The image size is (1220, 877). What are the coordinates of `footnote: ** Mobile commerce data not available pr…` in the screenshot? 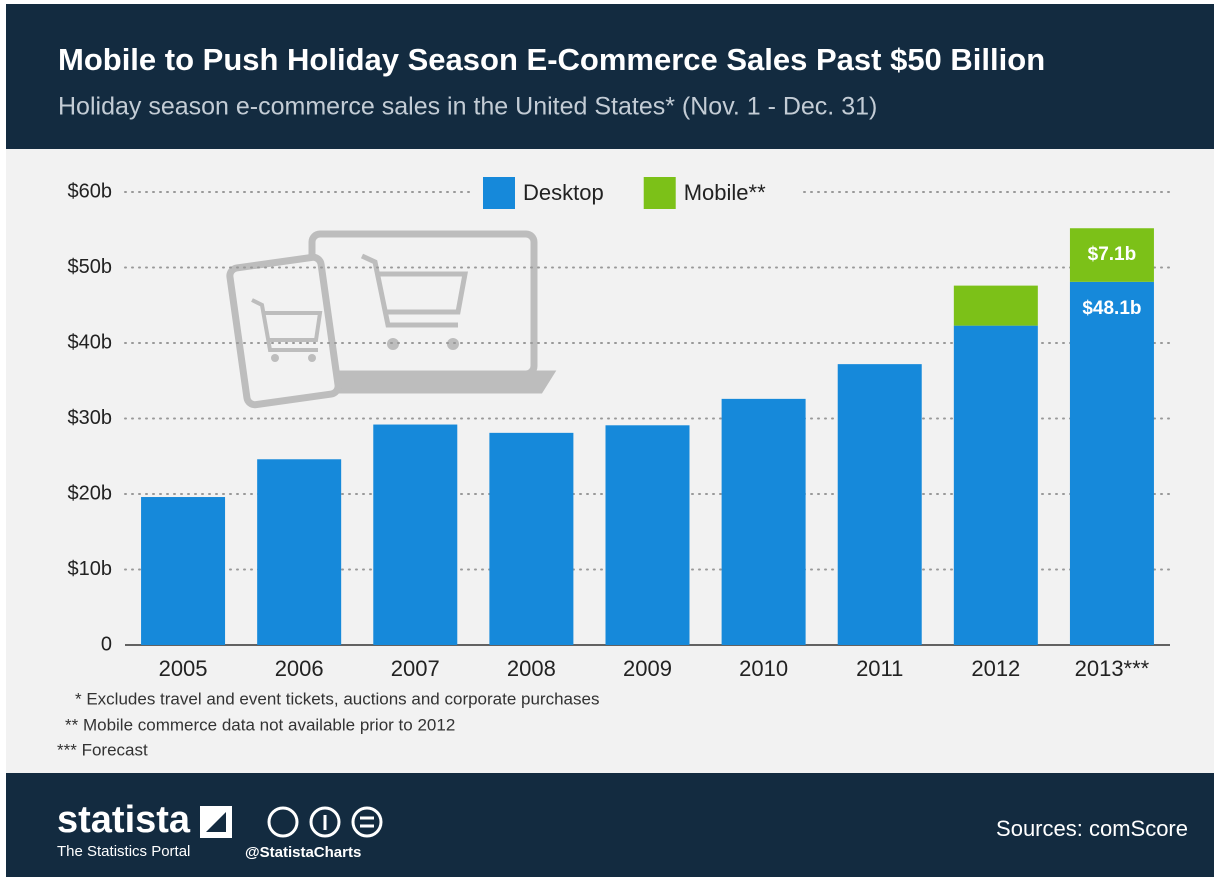 It's located at (260, 724).